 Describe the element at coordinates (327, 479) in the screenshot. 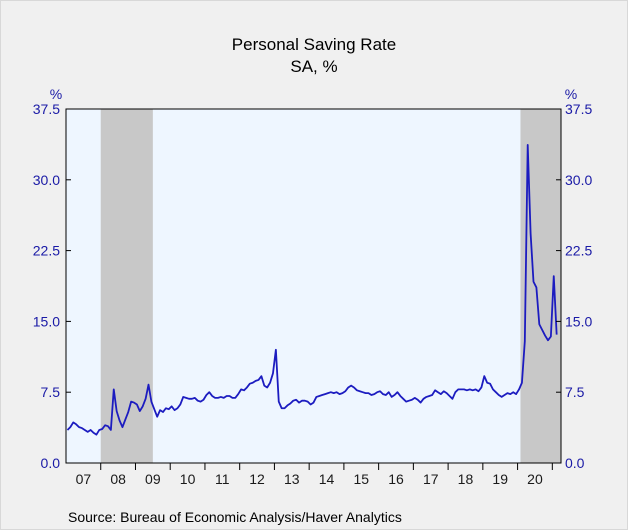

I see `x-tick-label: 14` at that location.